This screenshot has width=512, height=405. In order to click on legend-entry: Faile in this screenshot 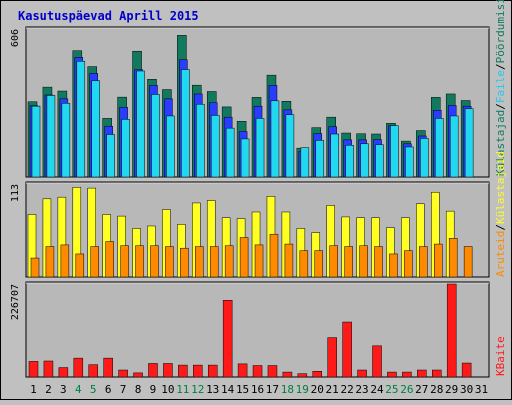, I will do `click(500, 86)`.